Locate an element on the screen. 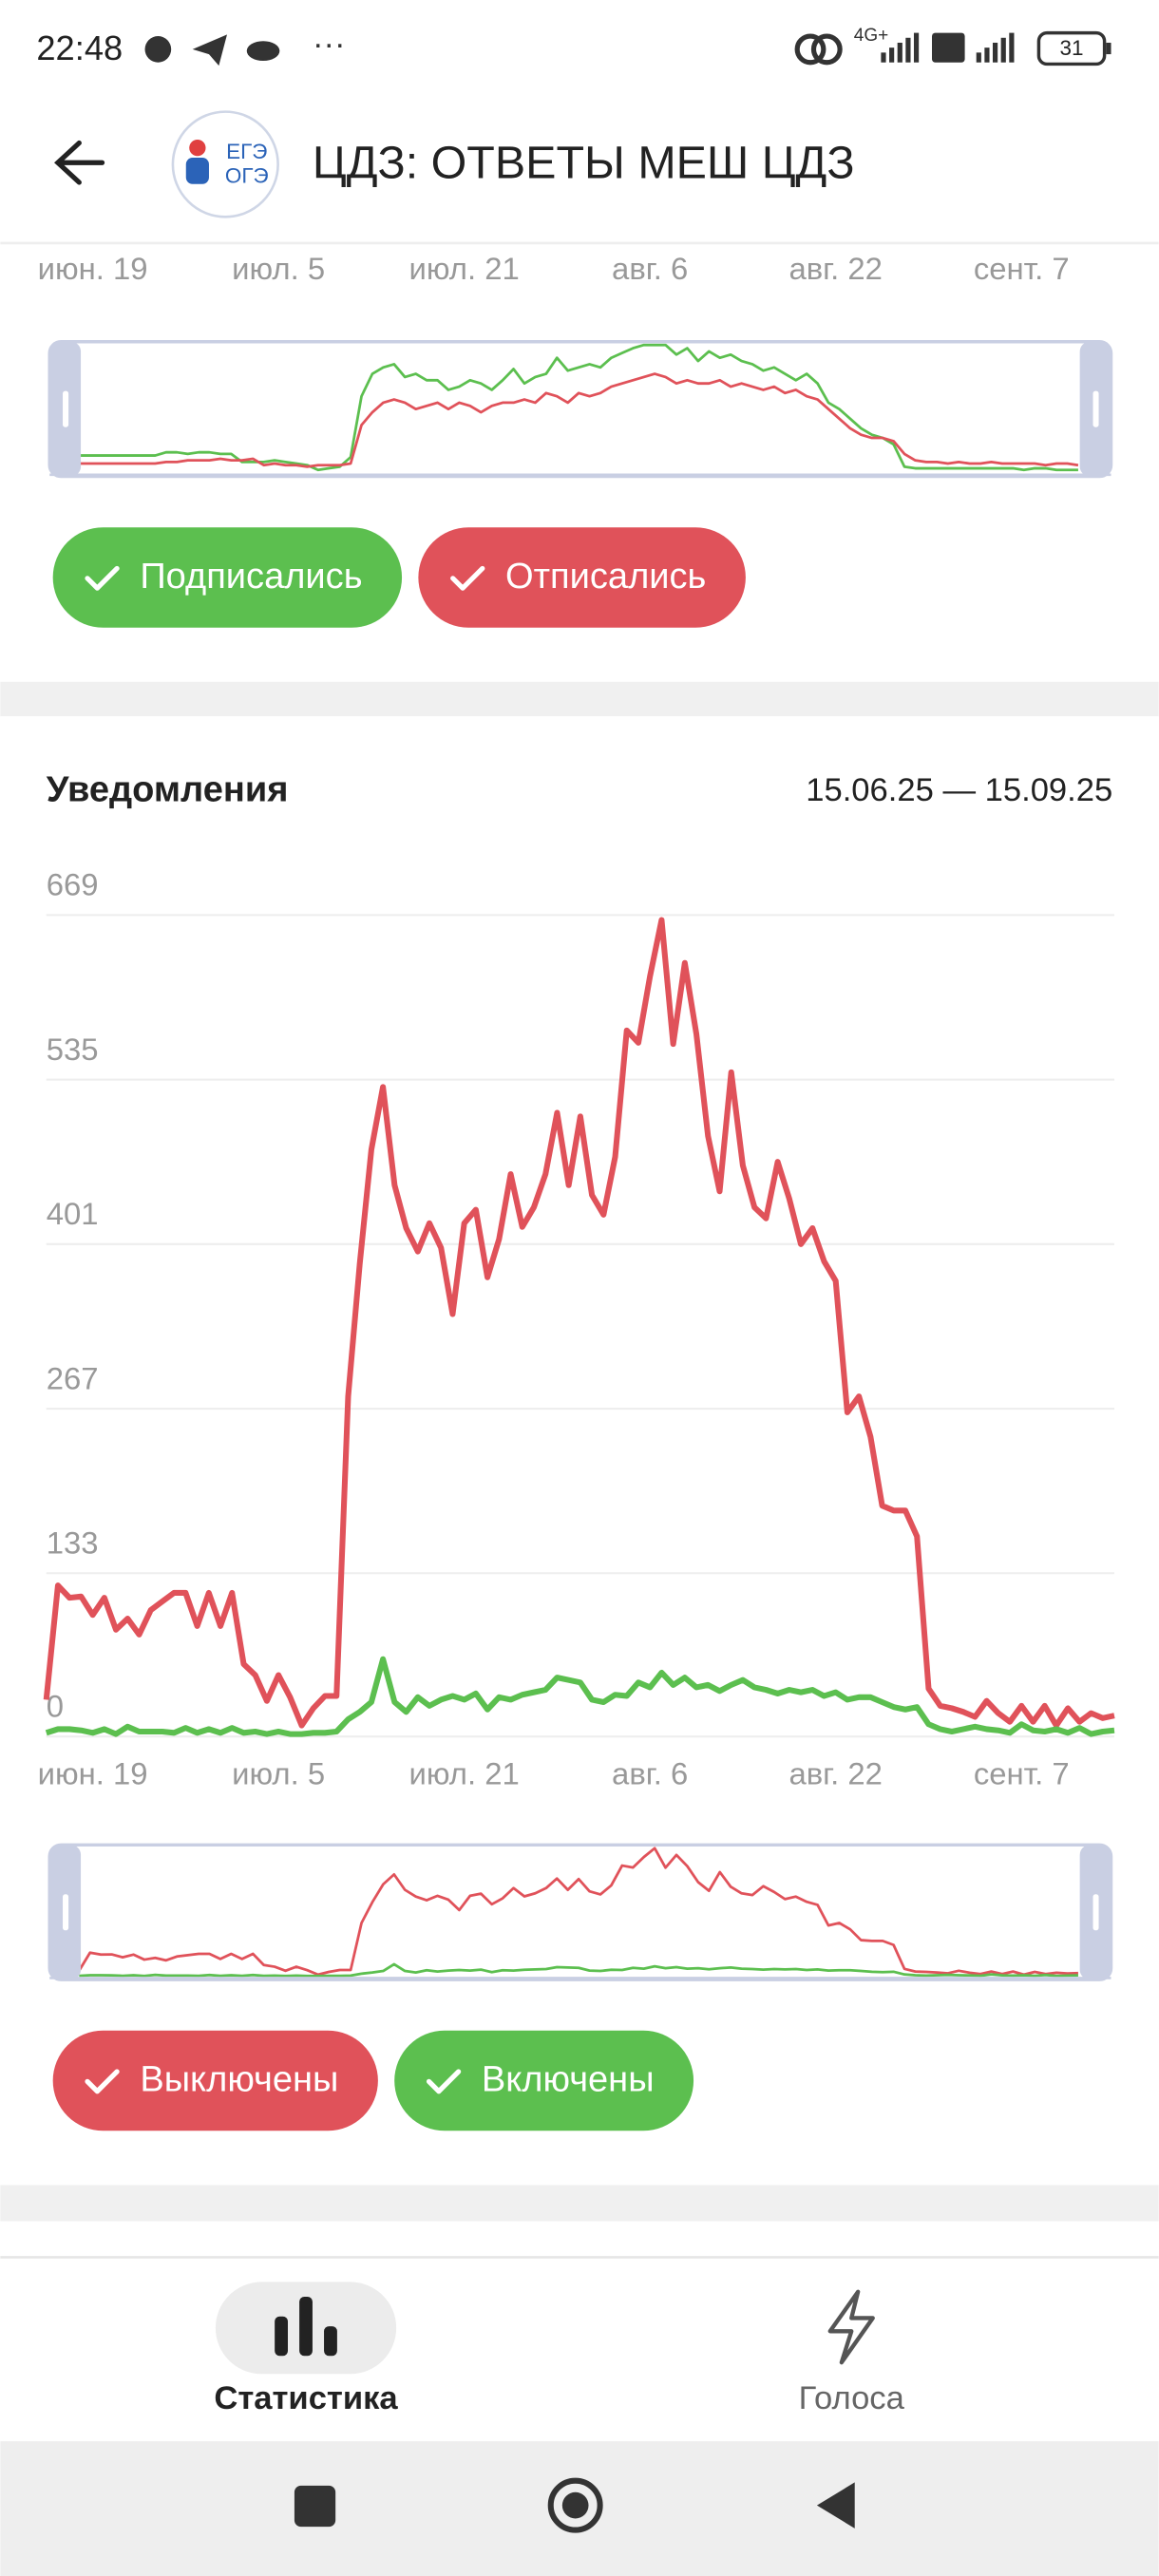  bottom-nav is located at coordinates (579, 2349).